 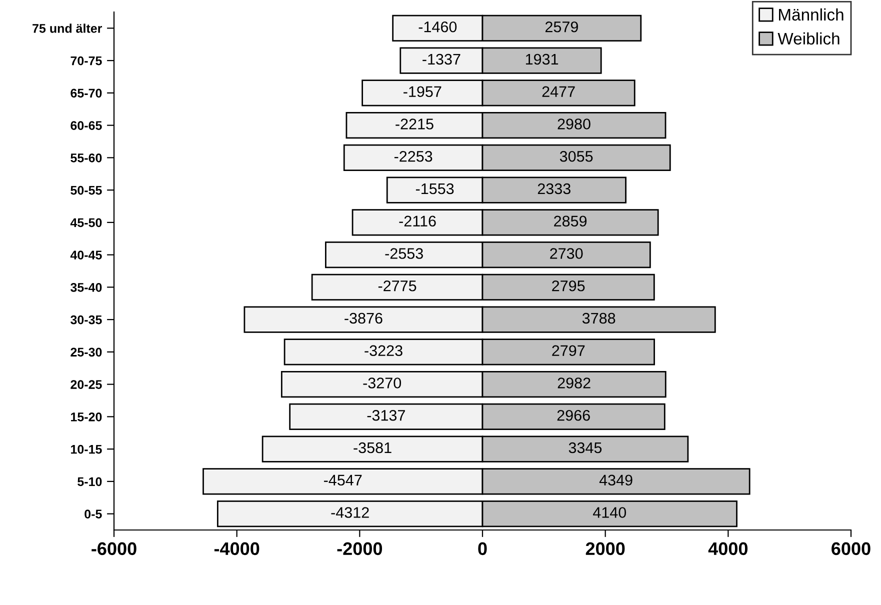 I want to click on y-tick-label: 35-40, so click(x=86, y=287).